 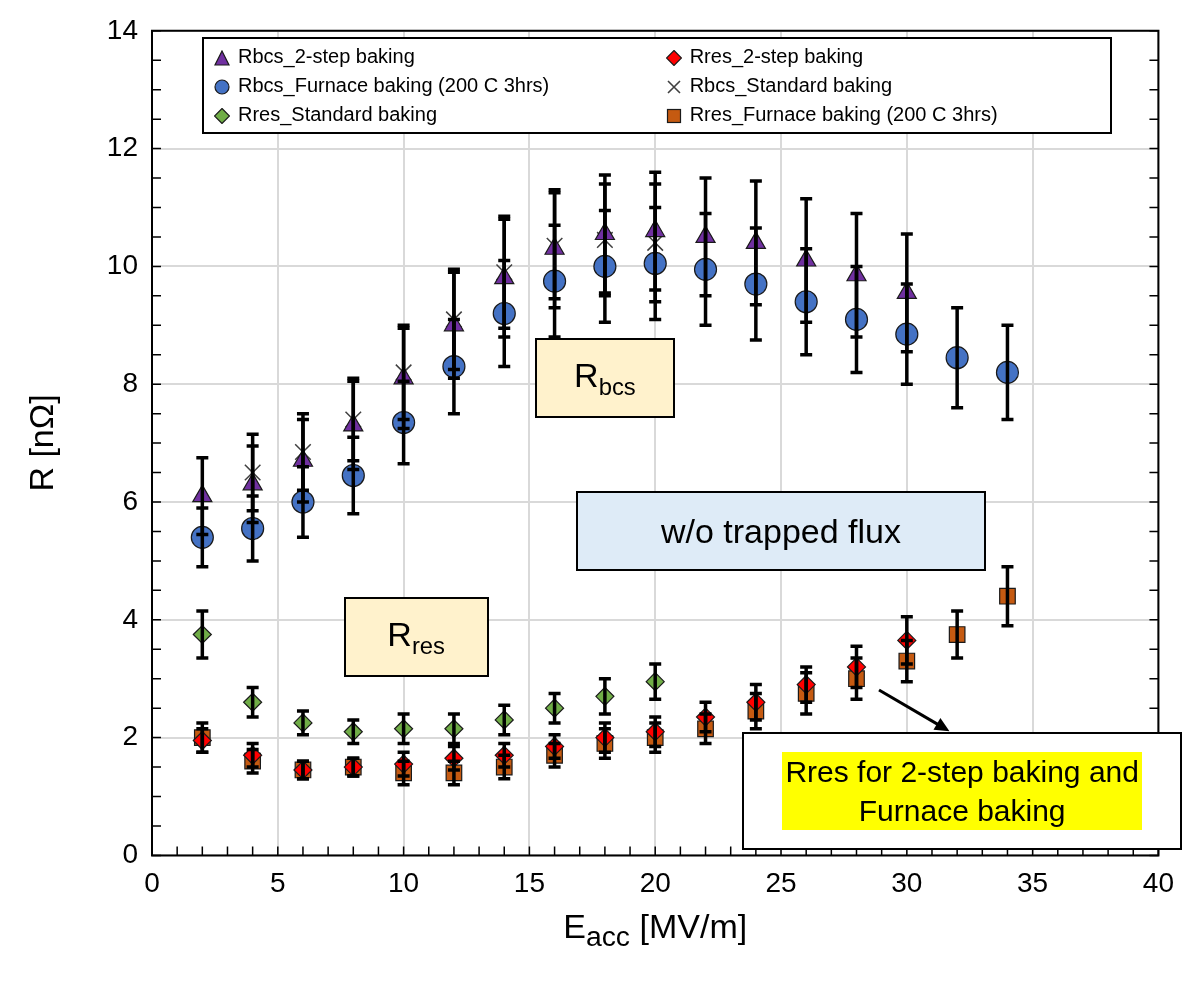 What do you see at coordinates (907, 882) in the screenshot?
I see `x-tick-label: 30` at bounding box center [907, 882].